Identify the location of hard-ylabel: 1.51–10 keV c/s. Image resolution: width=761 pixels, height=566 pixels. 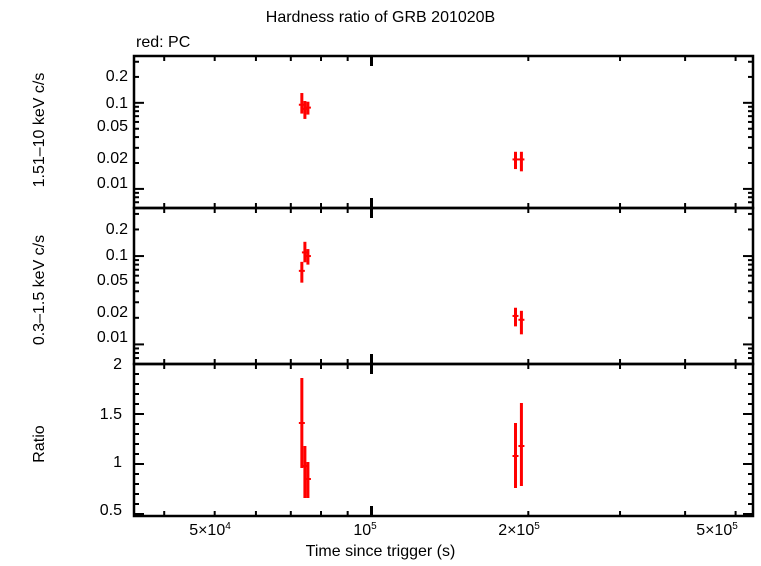
(39, 130).